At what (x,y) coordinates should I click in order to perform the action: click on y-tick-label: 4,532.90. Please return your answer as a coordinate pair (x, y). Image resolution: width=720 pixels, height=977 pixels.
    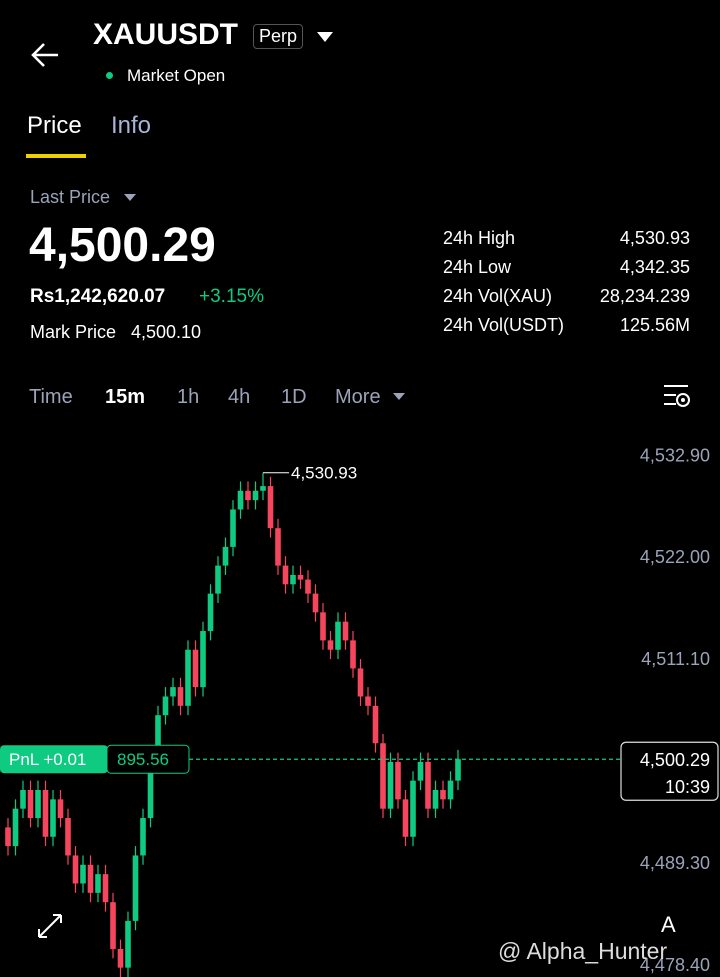
    Looking at the image, I should click on (675, 455).